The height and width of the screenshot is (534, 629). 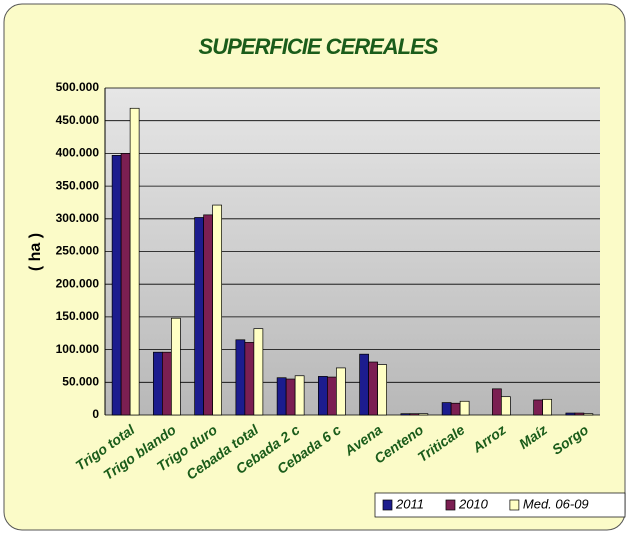 I want to click on legend-label: 2011, so click(x=409, y=503).